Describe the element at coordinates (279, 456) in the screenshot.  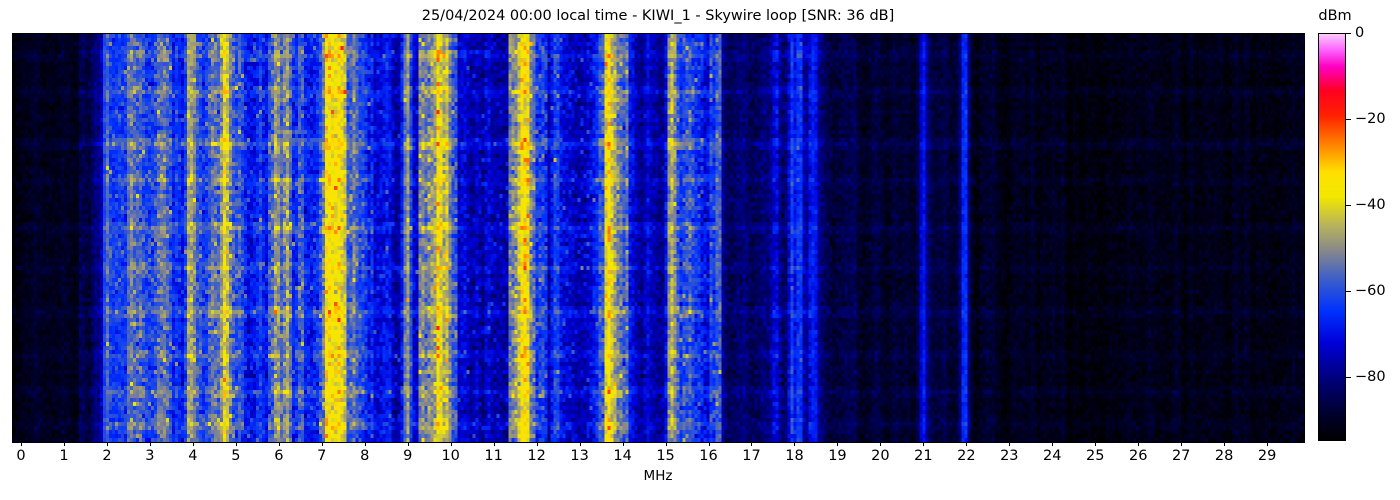
I see `x-tick-label: 6` at that location.